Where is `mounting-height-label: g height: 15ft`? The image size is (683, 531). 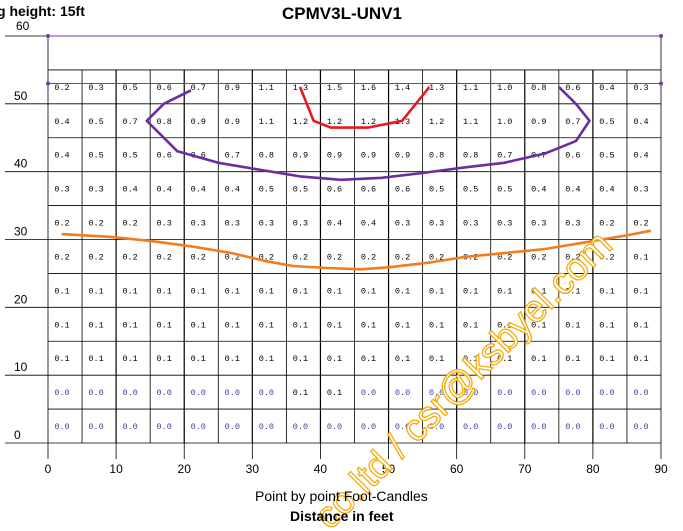 mounting-height-label: g height: 15ft is located at coordinates (42, 11).